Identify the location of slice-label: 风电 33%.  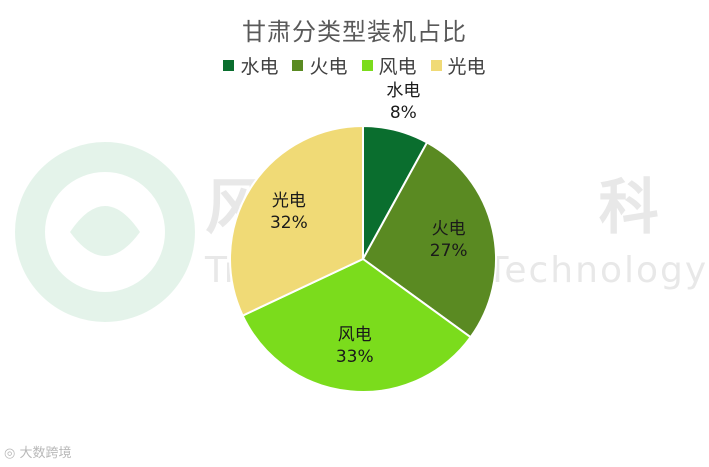
(355, 346).